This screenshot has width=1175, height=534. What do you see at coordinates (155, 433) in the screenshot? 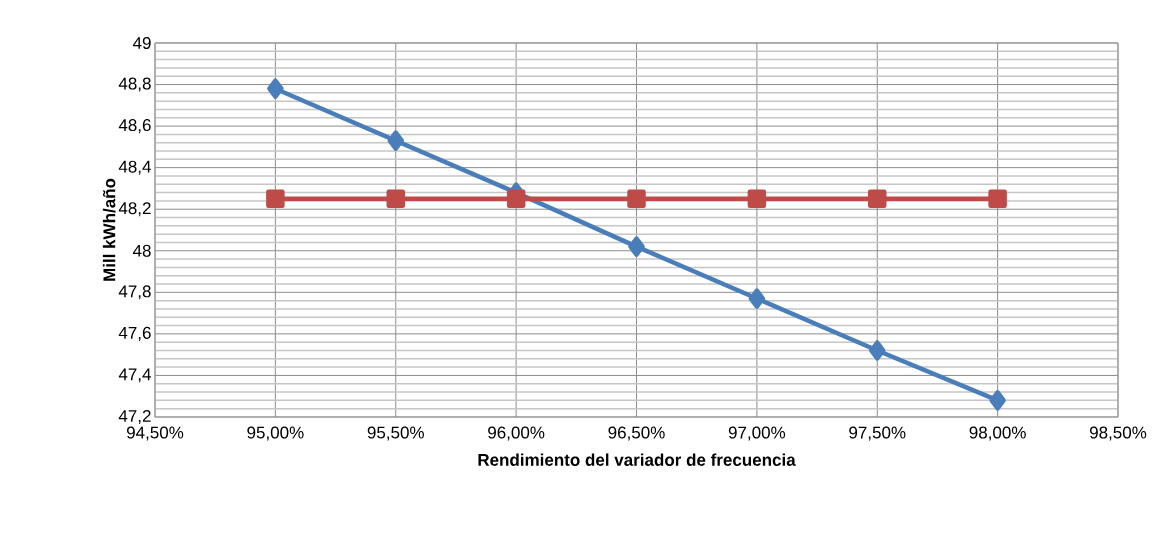
I see `x-tick-label: 94,50%` at bounding box center [155, 433].